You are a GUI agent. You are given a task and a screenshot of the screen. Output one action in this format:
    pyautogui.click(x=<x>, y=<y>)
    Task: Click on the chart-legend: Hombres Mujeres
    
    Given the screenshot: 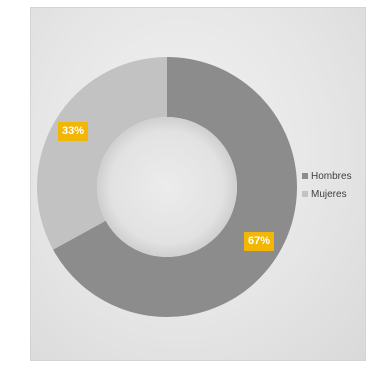 What is the action you would take?
    pyautogui.click(x=327, y=185)
    